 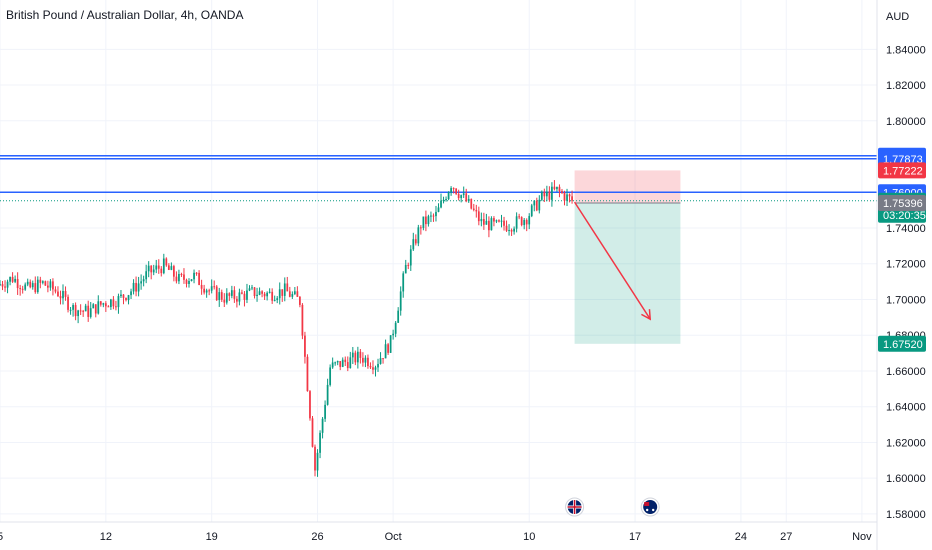 I want to click on take-profit-zone, so click(x=627, y=273).